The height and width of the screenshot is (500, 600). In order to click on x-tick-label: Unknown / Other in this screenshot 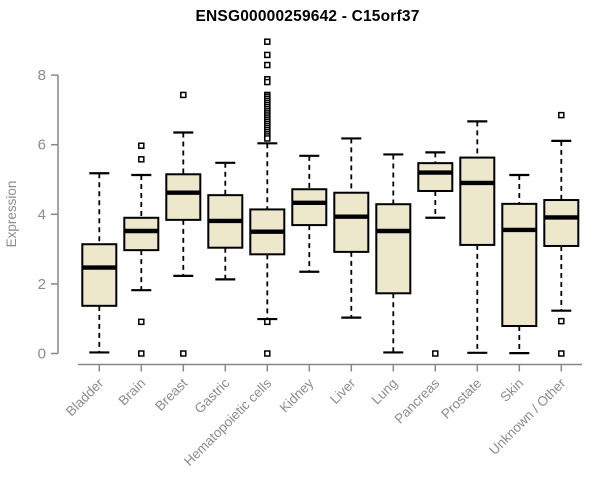, I will do `click(527, 416)`.